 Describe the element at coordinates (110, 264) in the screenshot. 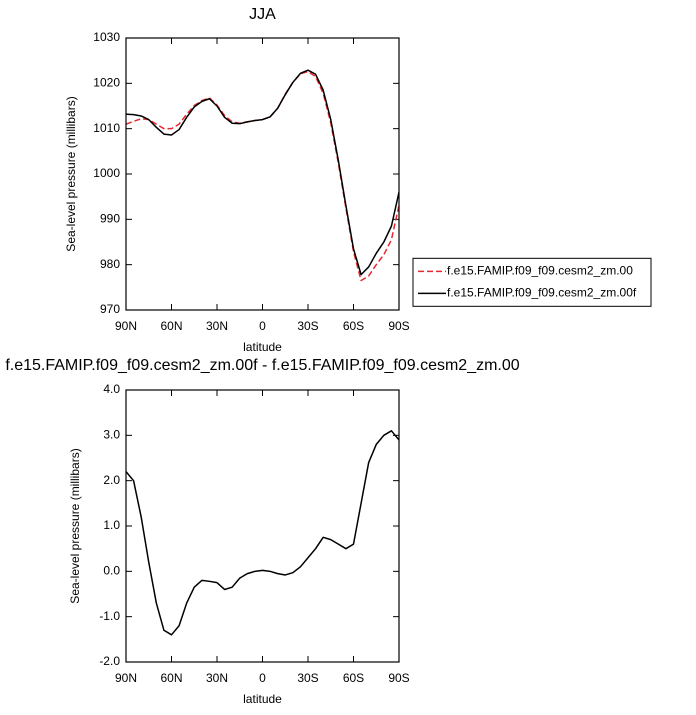

I see `y-tick-label: 980` at that location.